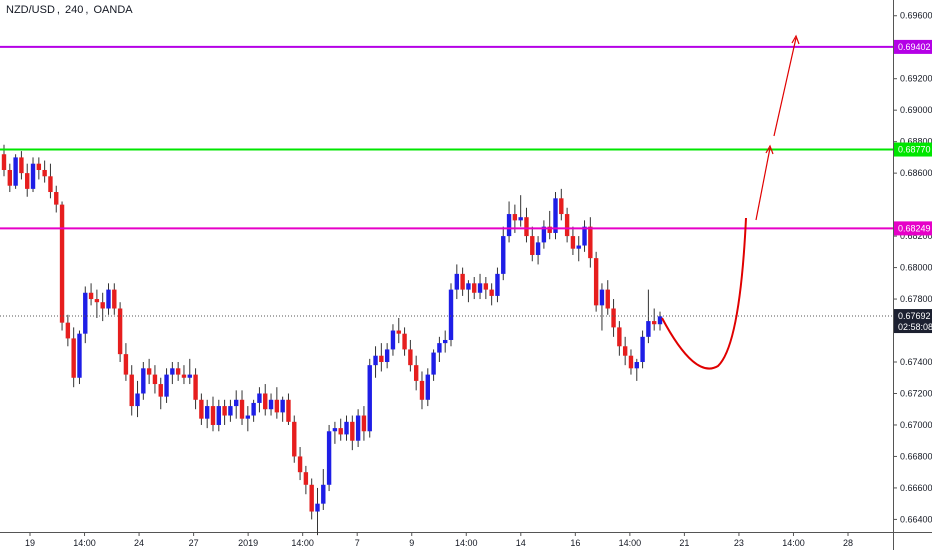  What do you see at coordinates (704, 293) in the screenshot?
I see `projection-curve` at bounding box center [704, 293].